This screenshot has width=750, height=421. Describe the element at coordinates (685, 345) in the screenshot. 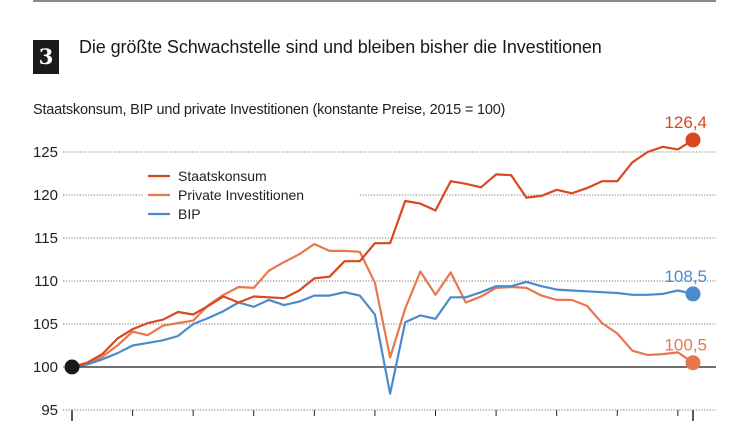

I see `end-value-label: 100,5` at that location.